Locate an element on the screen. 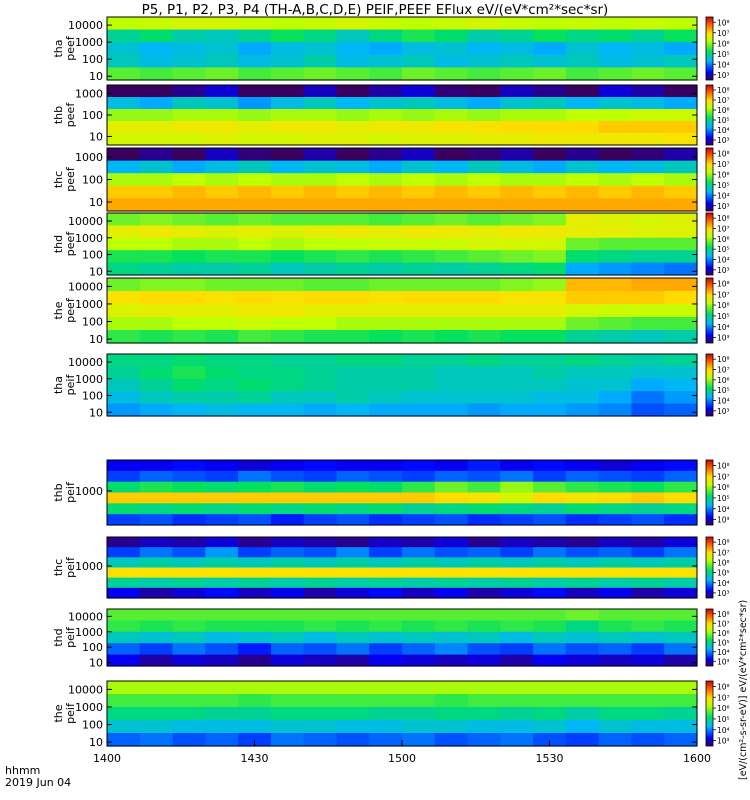 The height and width of the screenshot is (800, 750). y-tick-label: 10 is located at coordinates (96, 412).